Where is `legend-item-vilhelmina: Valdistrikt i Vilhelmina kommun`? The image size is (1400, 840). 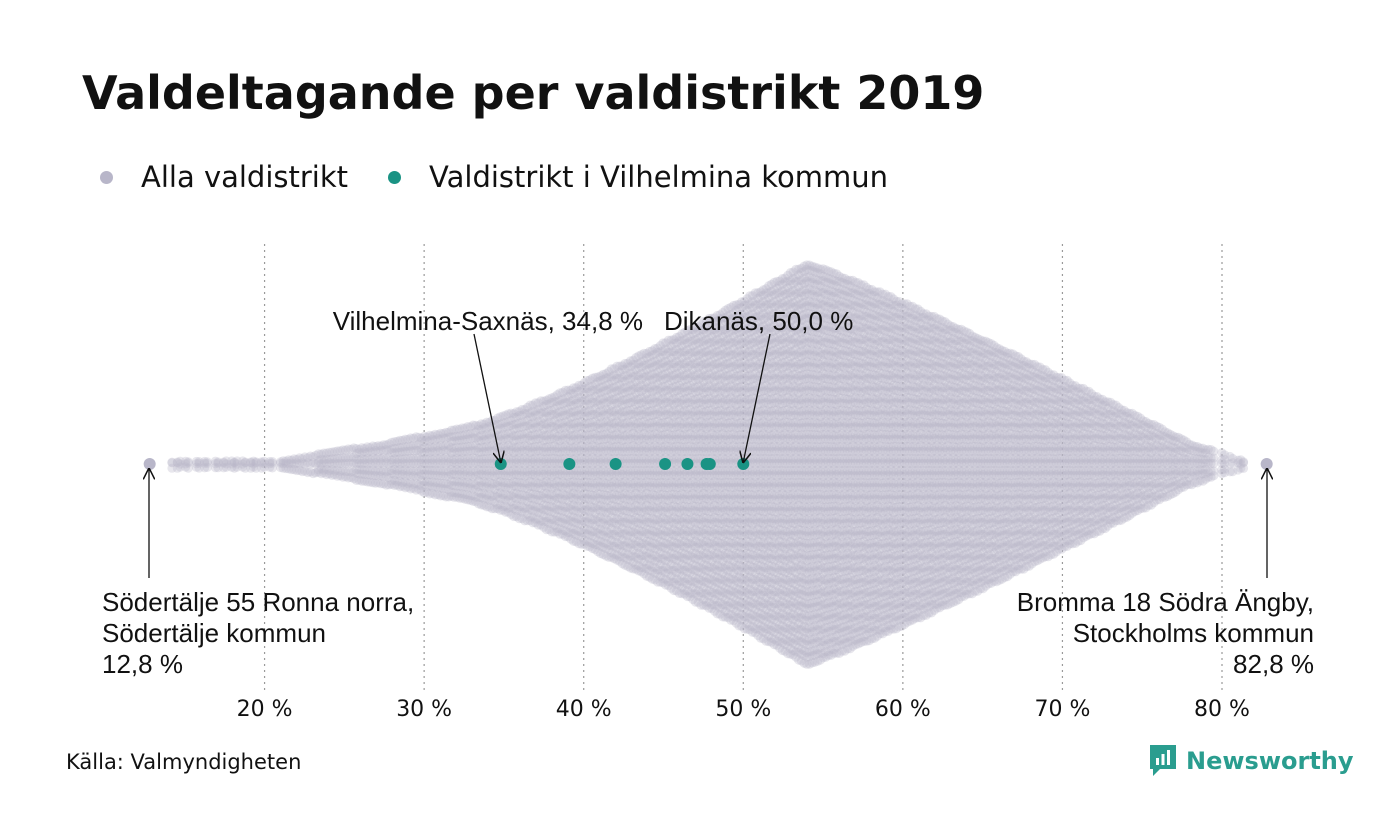 legend-item-vilhelmina: Valdistrikt i Vilhelmina kommun is located at coordinates (638, 177).